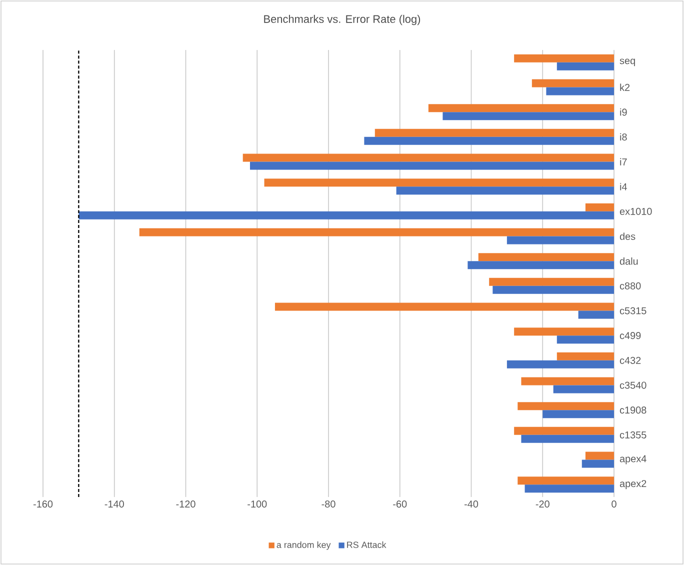 The height and width of the screenshot is (565, 684). I want to click on y-tick-label: dalu, so click(629, 261).